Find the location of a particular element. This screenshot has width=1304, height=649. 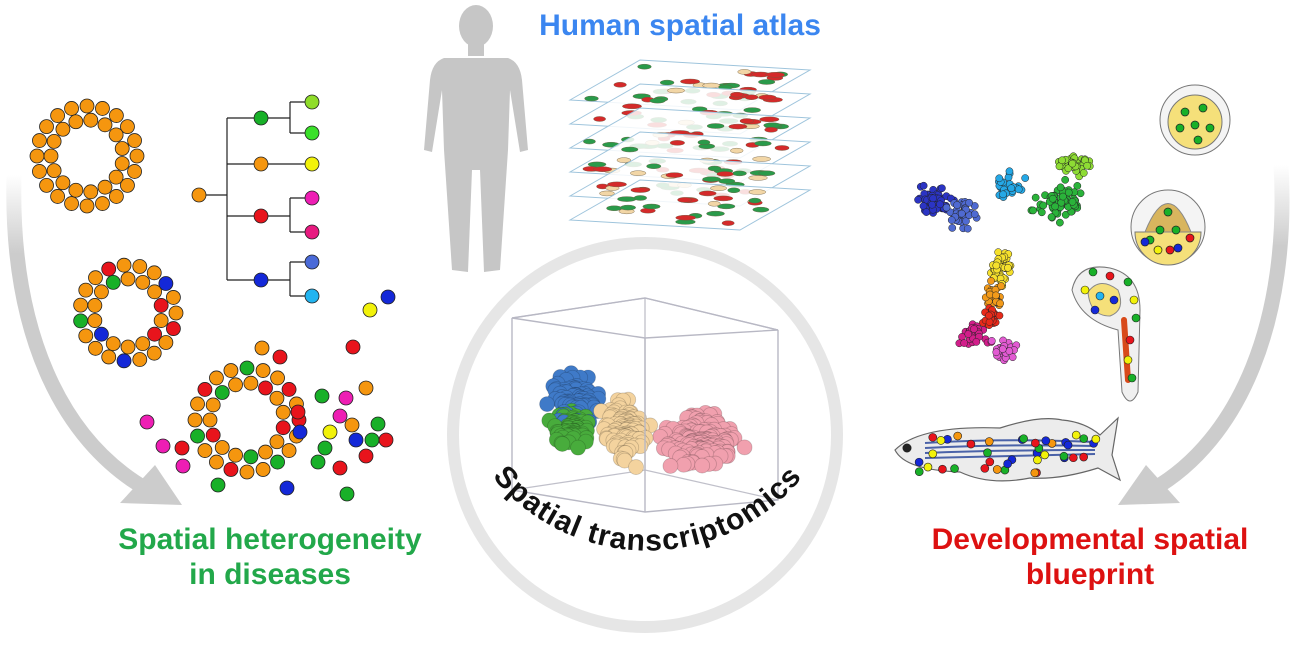

disease-heterogeneity-title: Spatial heterogeneity in diseases is located at coordinates (270, 557).